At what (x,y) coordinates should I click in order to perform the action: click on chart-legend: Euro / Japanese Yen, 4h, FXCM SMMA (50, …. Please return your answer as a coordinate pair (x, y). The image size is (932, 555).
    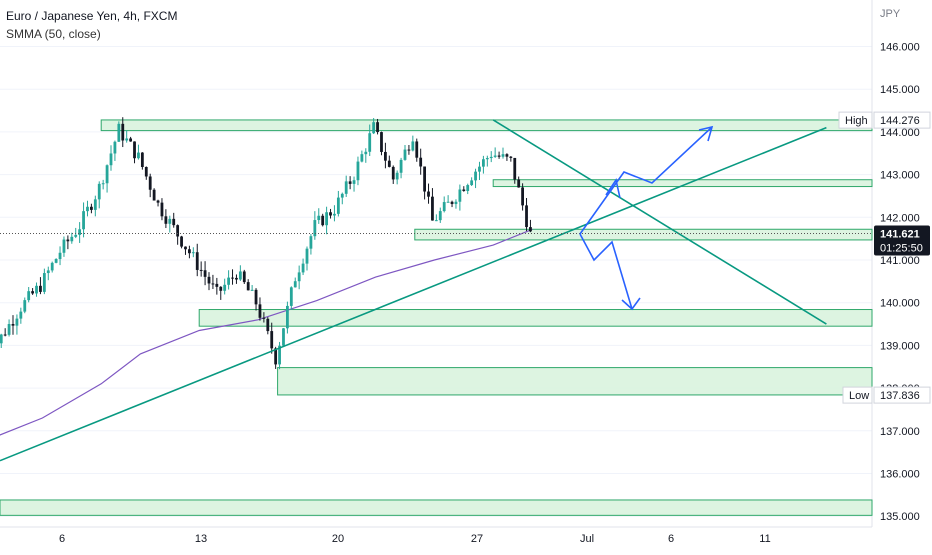
    Looking at the image, I should click on (91, 25).